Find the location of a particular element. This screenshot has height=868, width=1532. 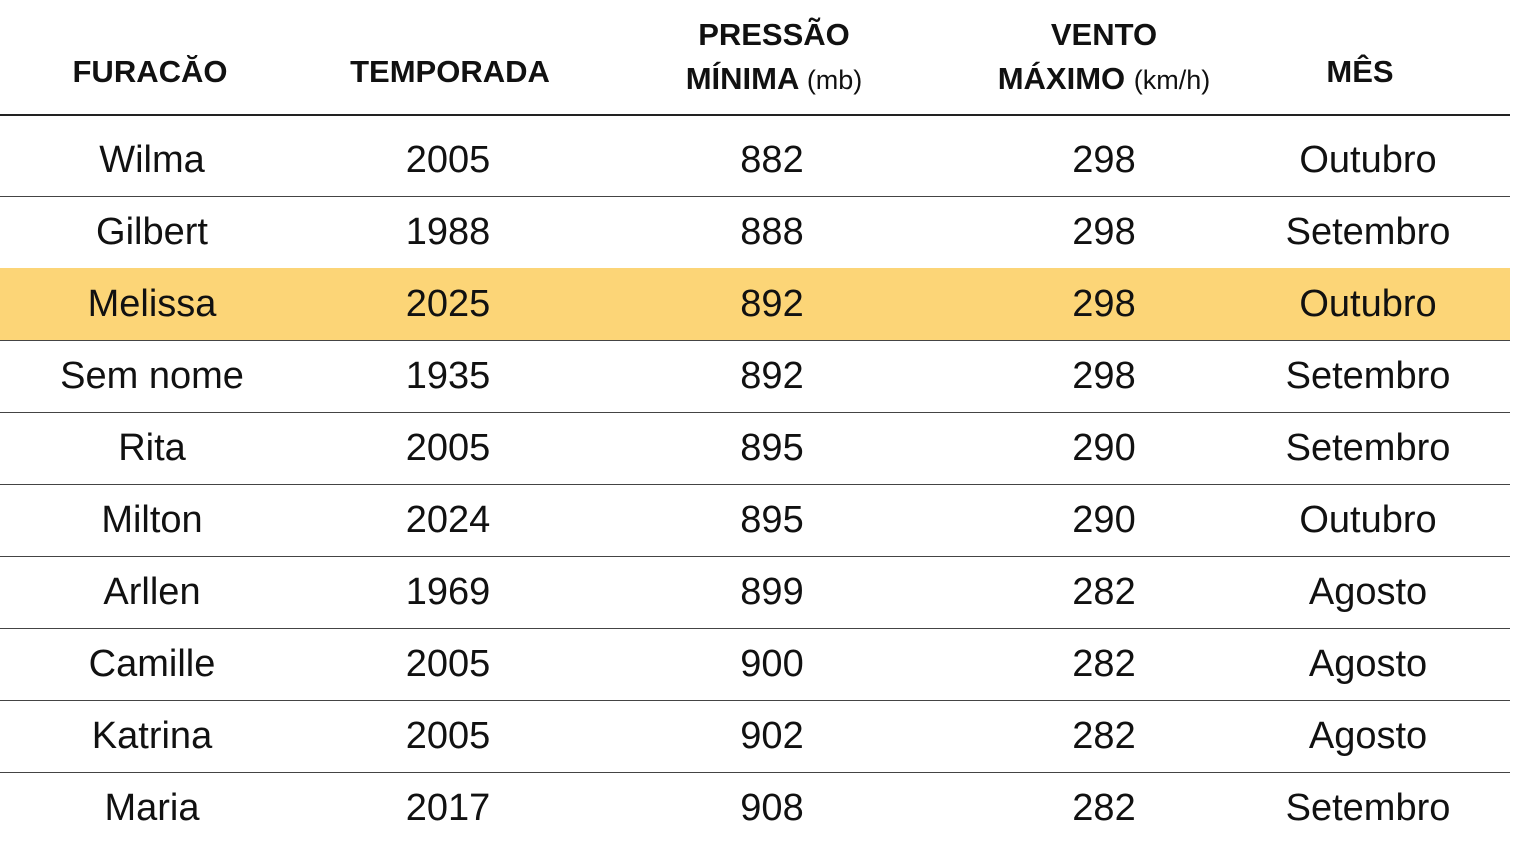

table-cell: Maria is located at coordinates (152, 808).